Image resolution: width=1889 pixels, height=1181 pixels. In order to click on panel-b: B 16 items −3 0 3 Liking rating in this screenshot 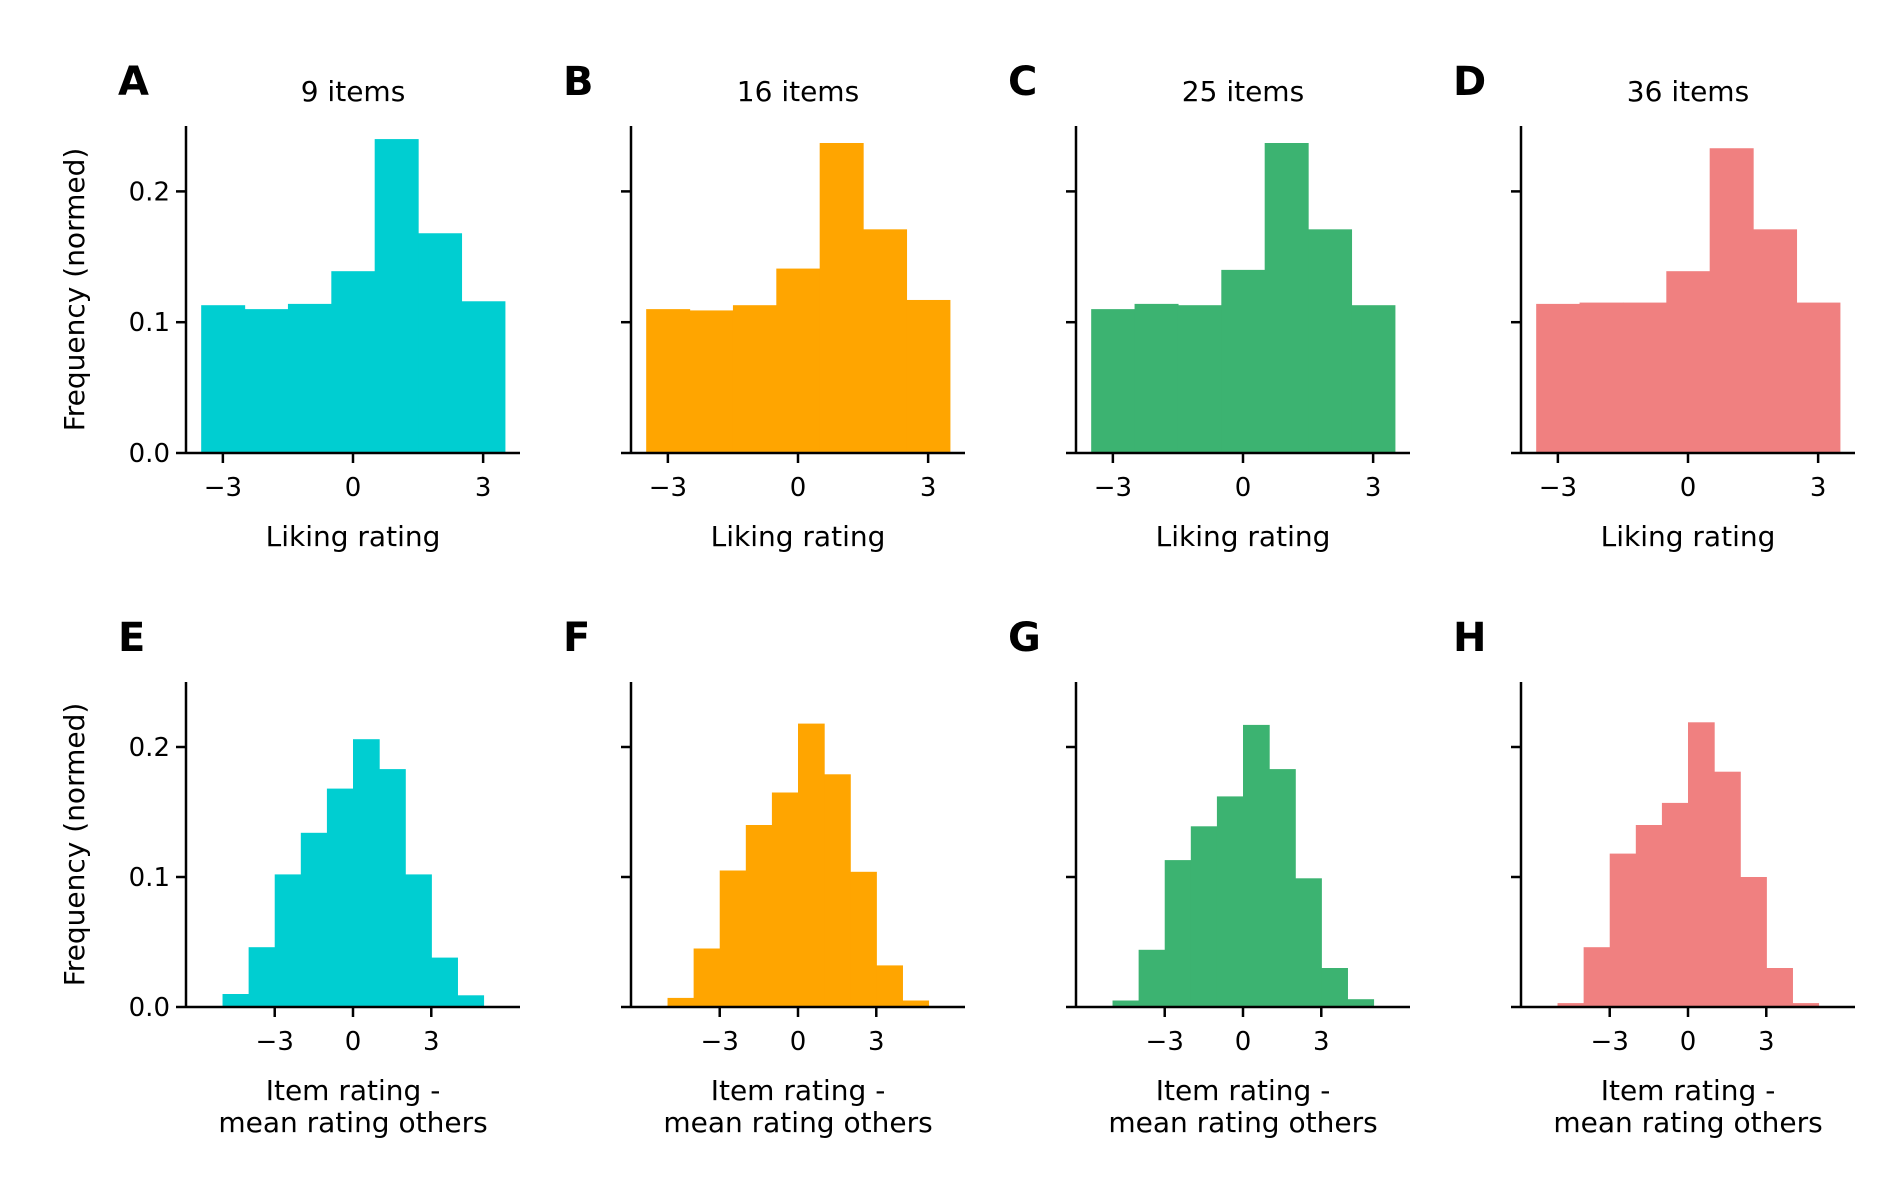, I will do `click(764, 306)`.